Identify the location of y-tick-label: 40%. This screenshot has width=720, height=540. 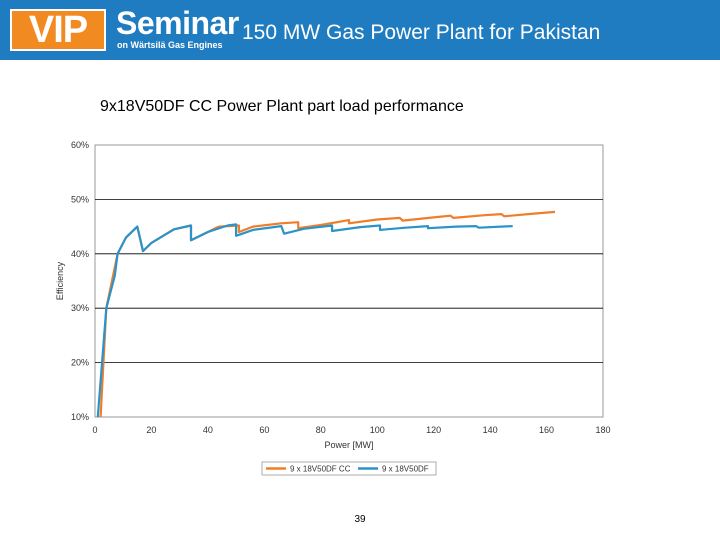
(80, 254).